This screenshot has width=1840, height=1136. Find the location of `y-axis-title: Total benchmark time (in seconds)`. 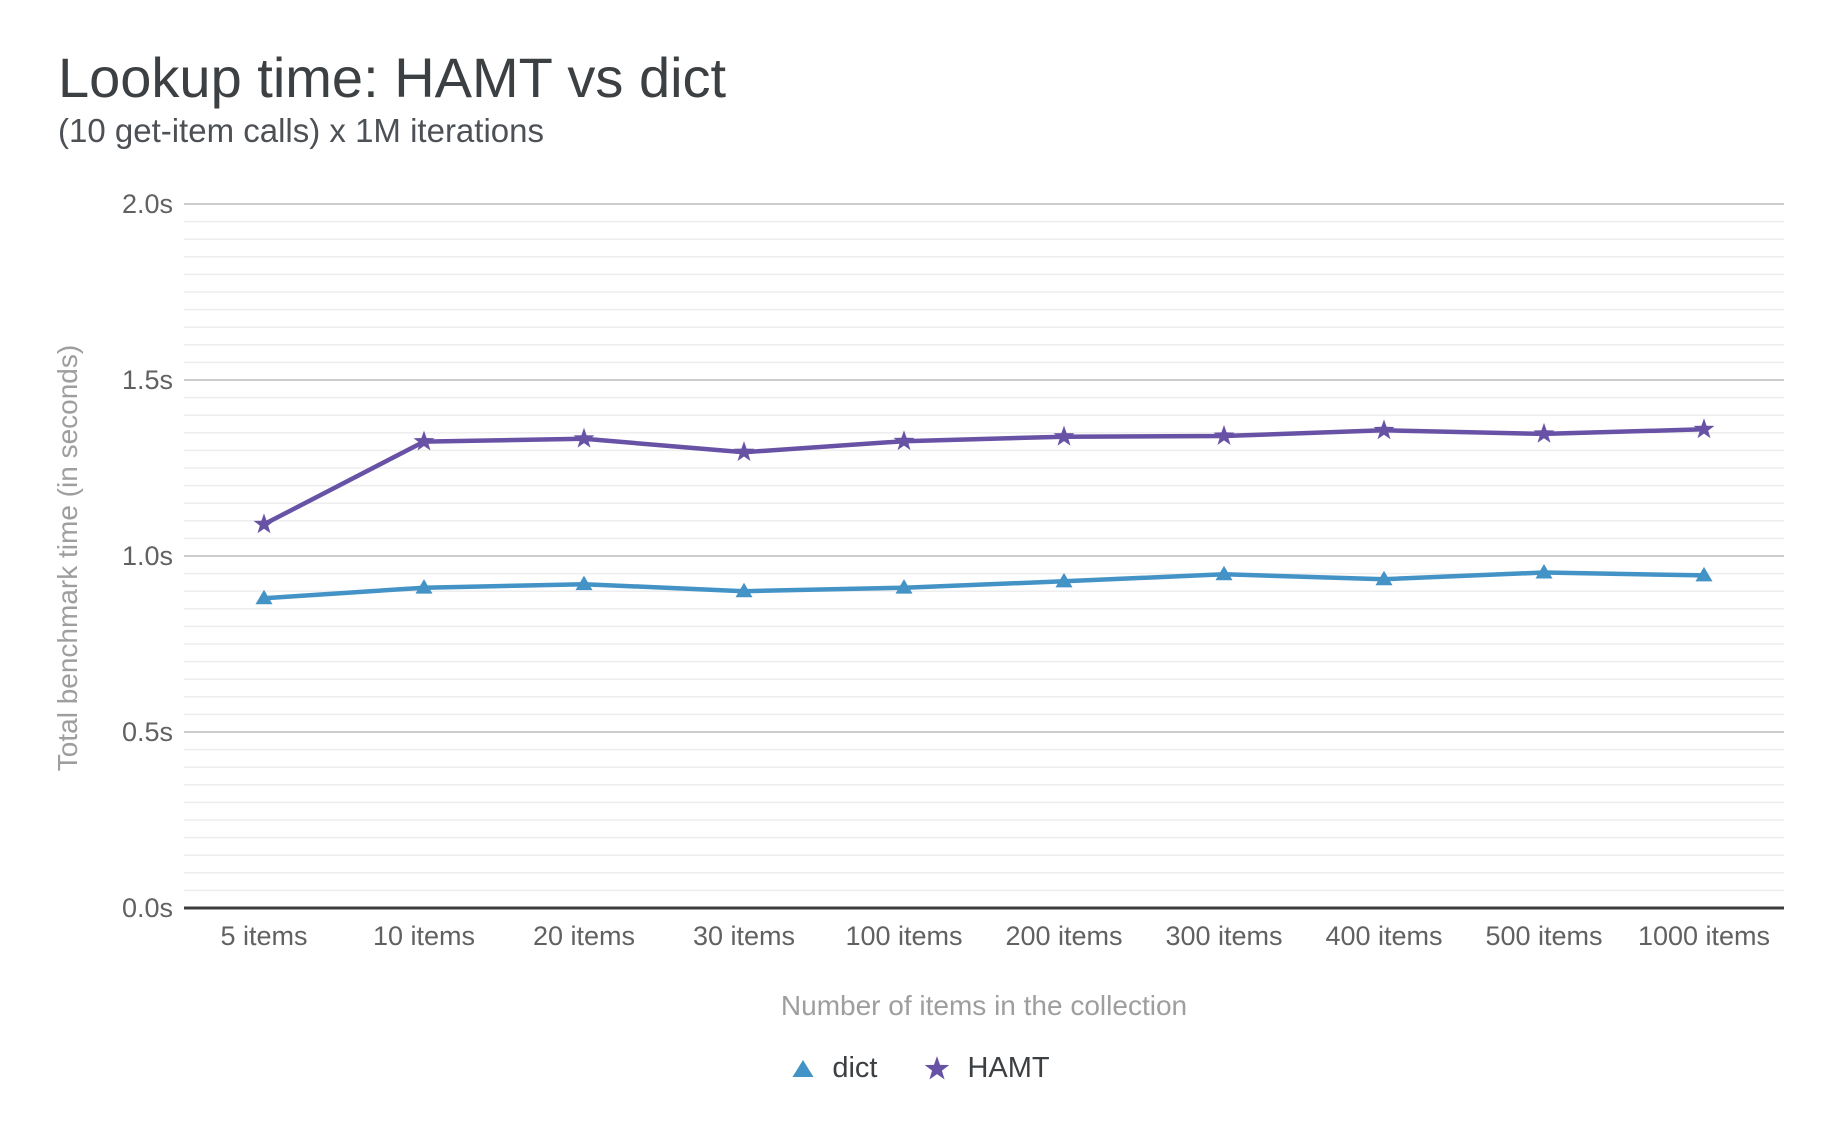

y-axis-title: Total benchmark time (in seconds) is located at coordinates (67, 558).